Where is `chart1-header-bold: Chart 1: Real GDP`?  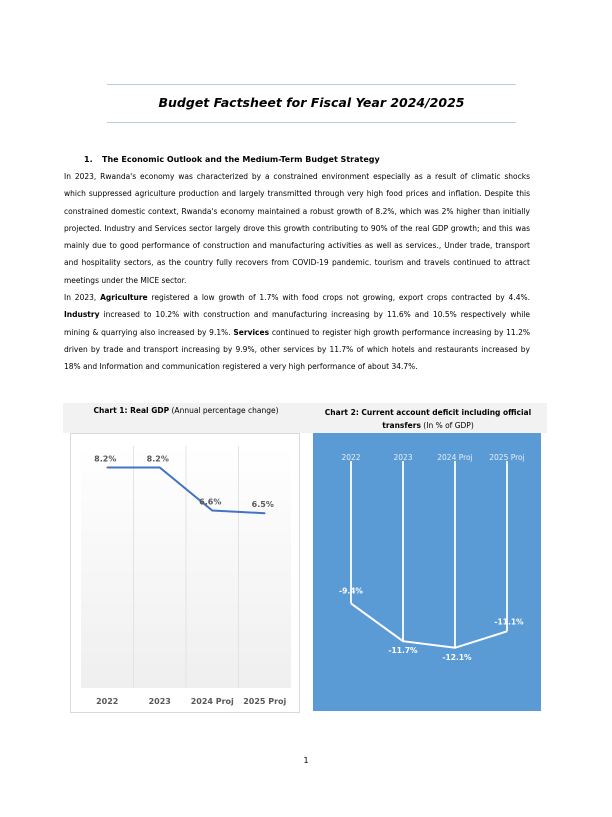
chart1-header-bold: Chart 1: Real GDP is located at coordinates (131, 410).